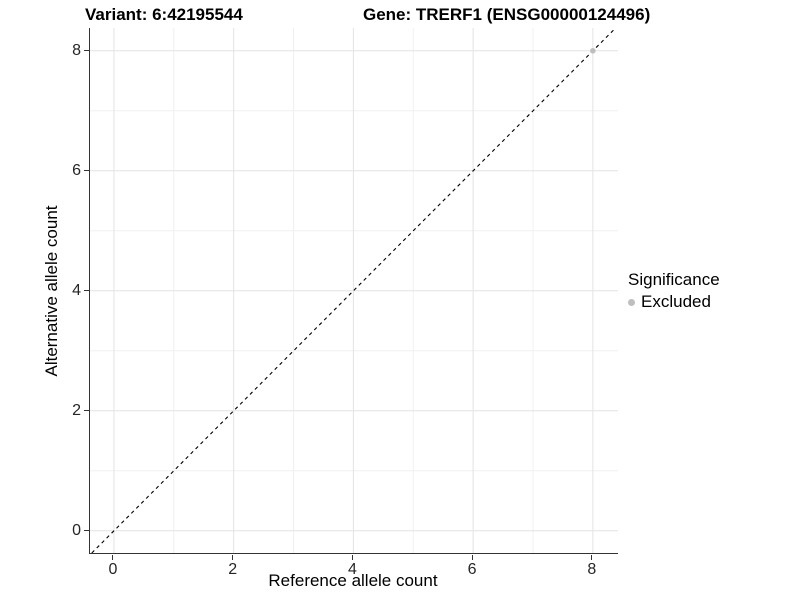 The width and height of the screenshot is (800, 600). I want to click on y-tick-label: 6, so click(76, 170).